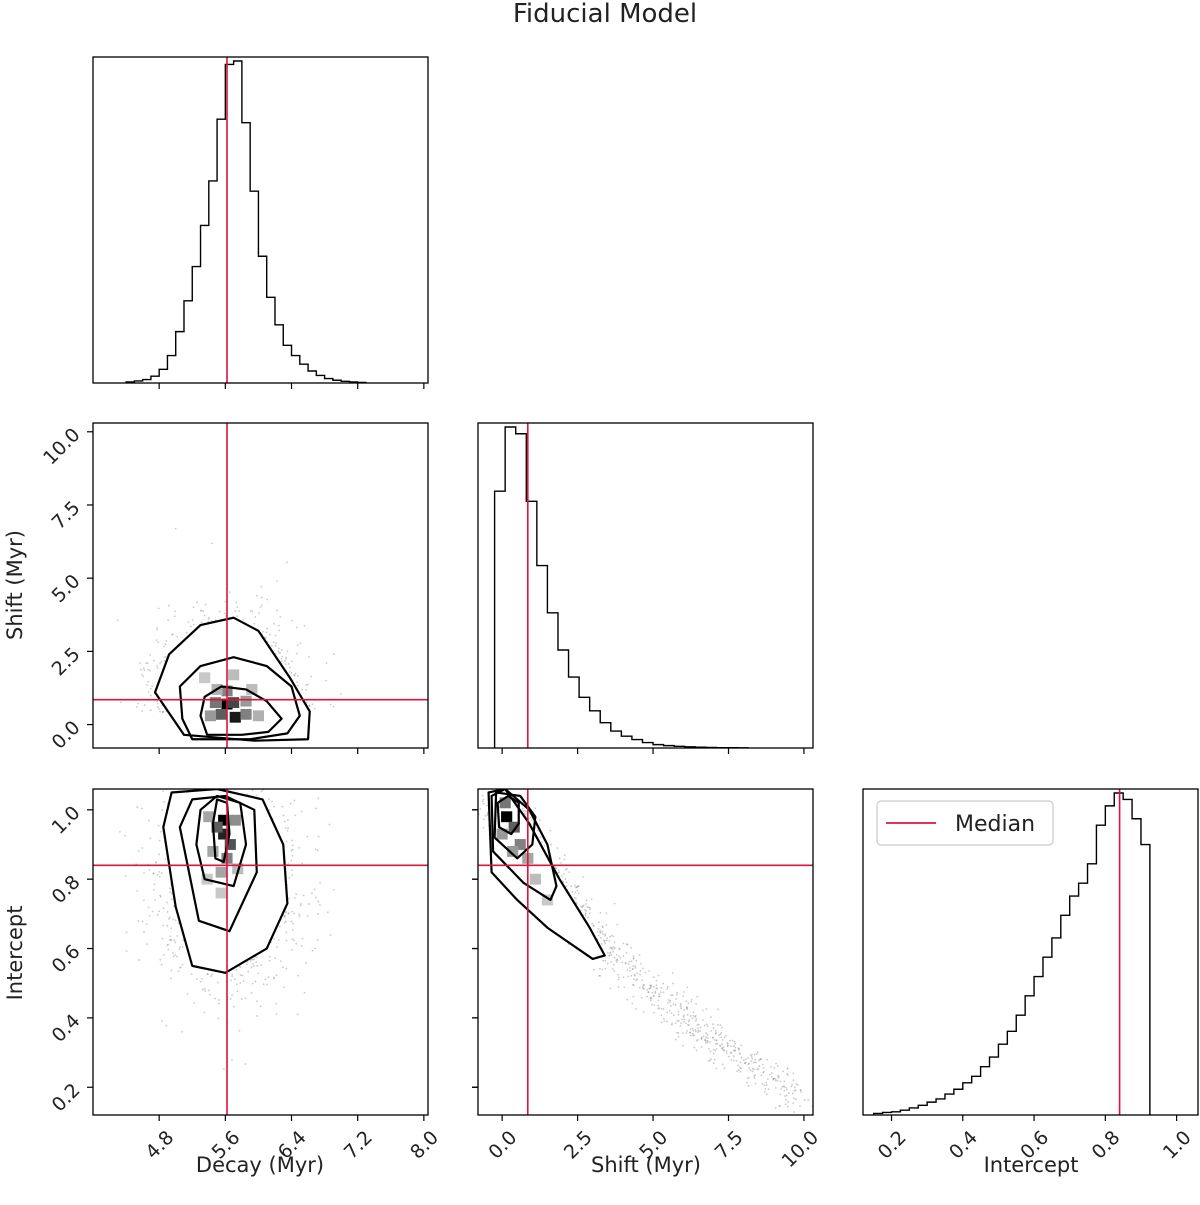 The height and width of the screenshot is (1205, 1200). Describe the element at coordinates (892, 1145) in the screenshot. I see `x-tick-label-2-0: 0.2` at that location.